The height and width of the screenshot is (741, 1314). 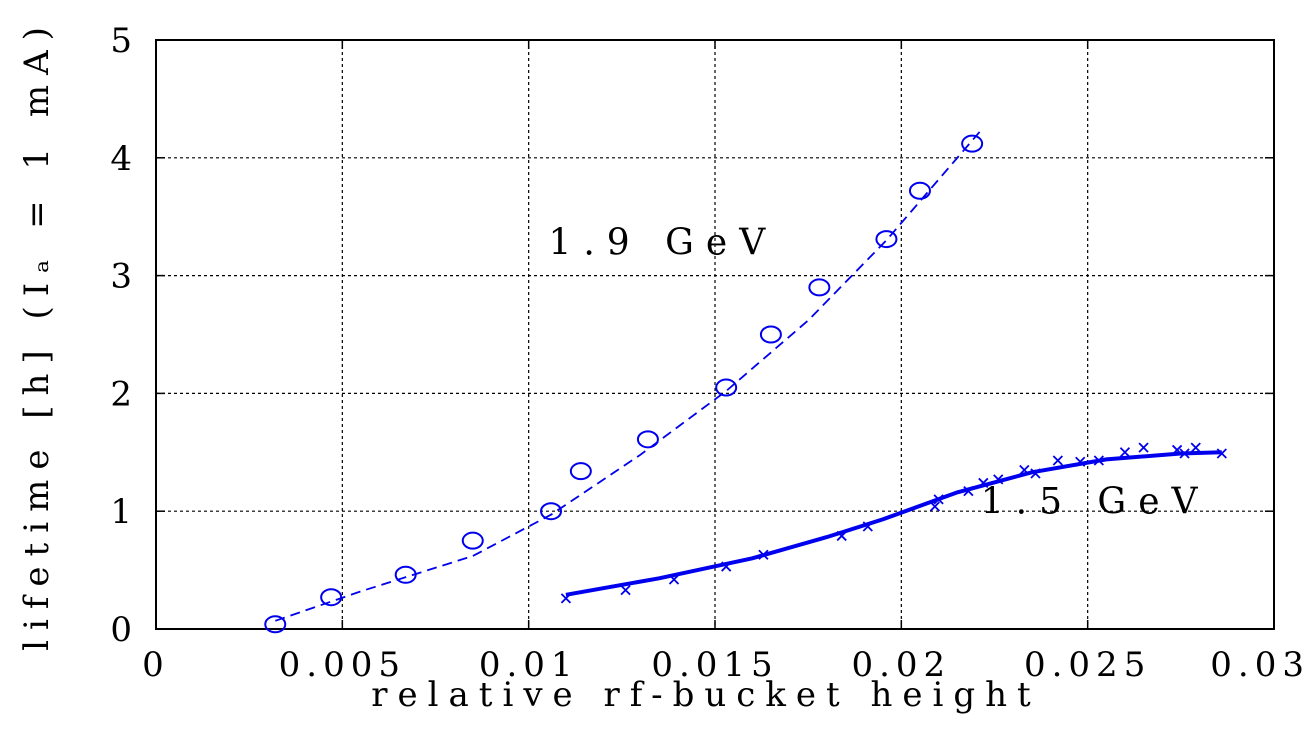 What do you see at coordinates (714, 665) in the screenshot?
I see `x-tick-label: 0.015` at bounding box center [714, 665].